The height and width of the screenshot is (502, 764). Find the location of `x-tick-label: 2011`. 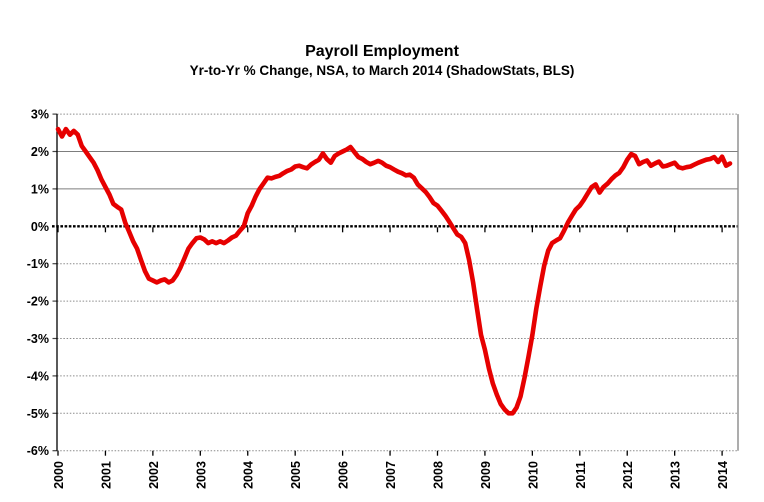

x-tick-label: 2011 is located at coordinates (581, 474).